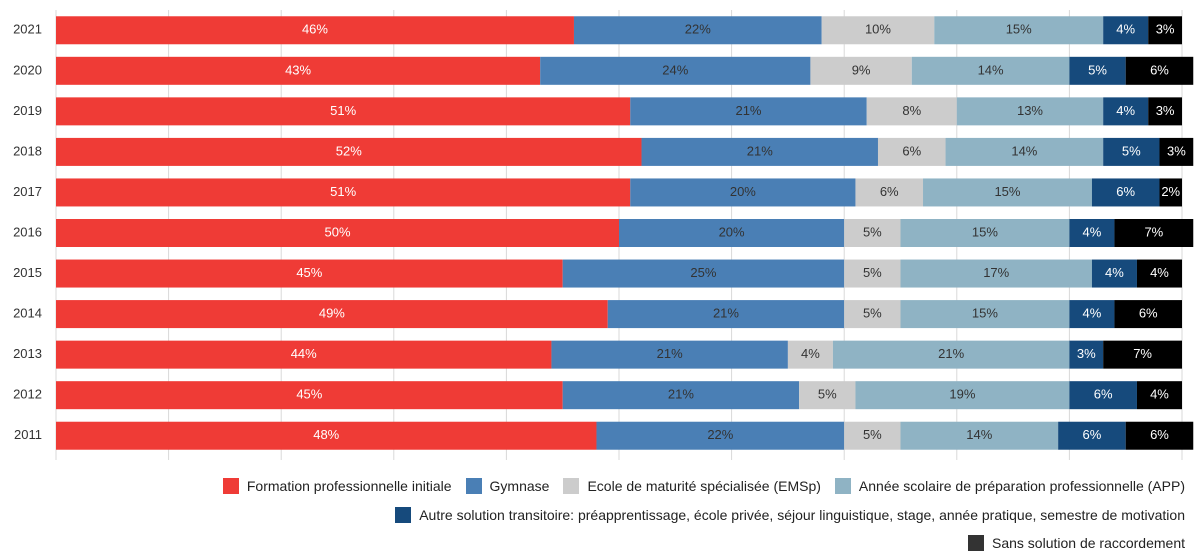 The image size is (1197, 551). I want to click on legend-item: Formation professionnelle initiale, so click(337, 486).